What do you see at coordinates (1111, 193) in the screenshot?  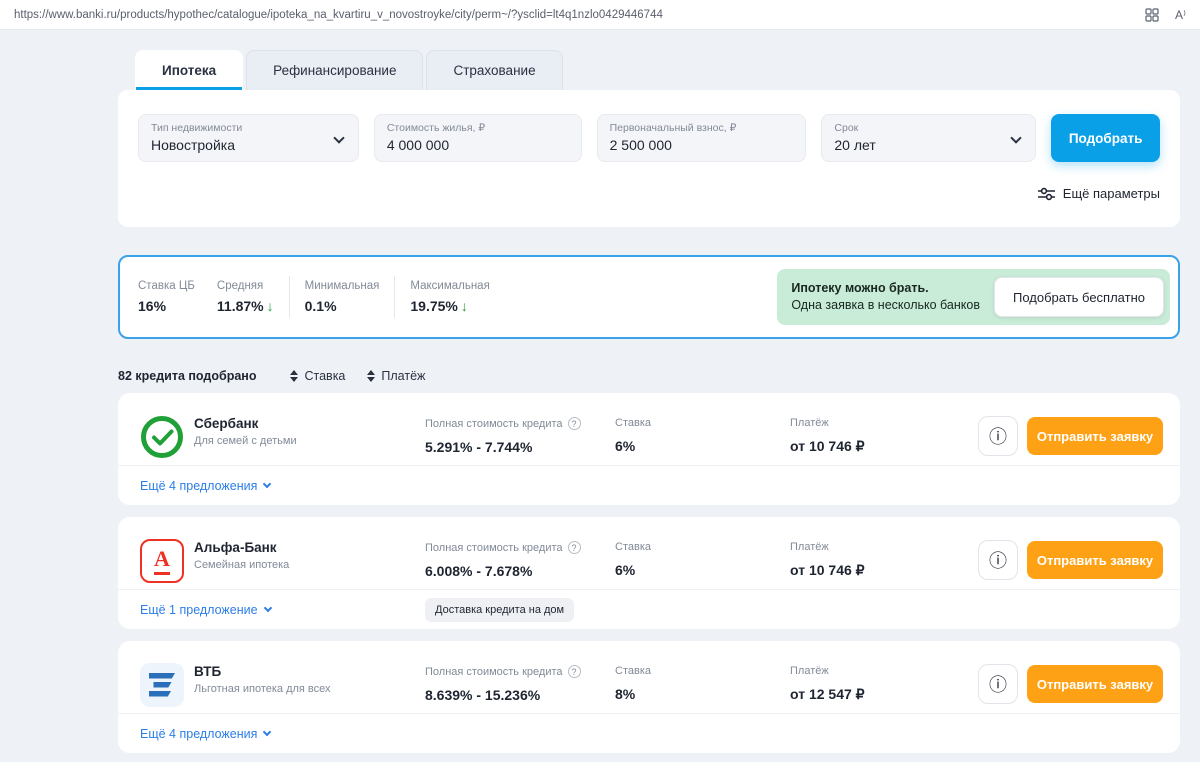 I see `more-params-label: Ещё параметры` at bounding box center [1111, 193].